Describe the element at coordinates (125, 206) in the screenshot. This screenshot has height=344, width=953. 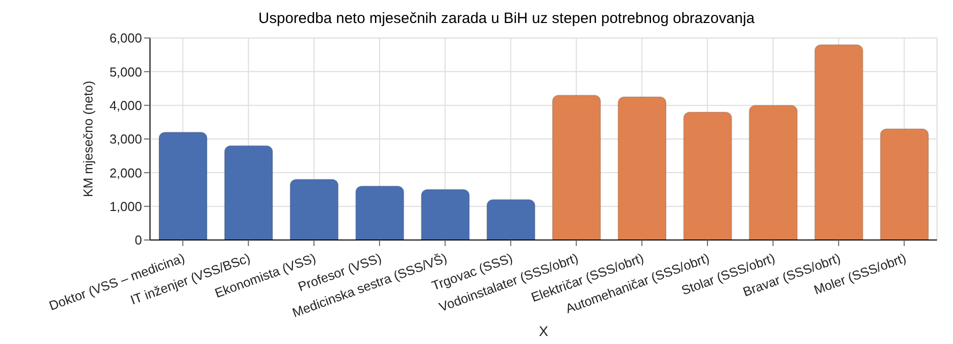
I see `y-tick-label: 1,000` at that location.